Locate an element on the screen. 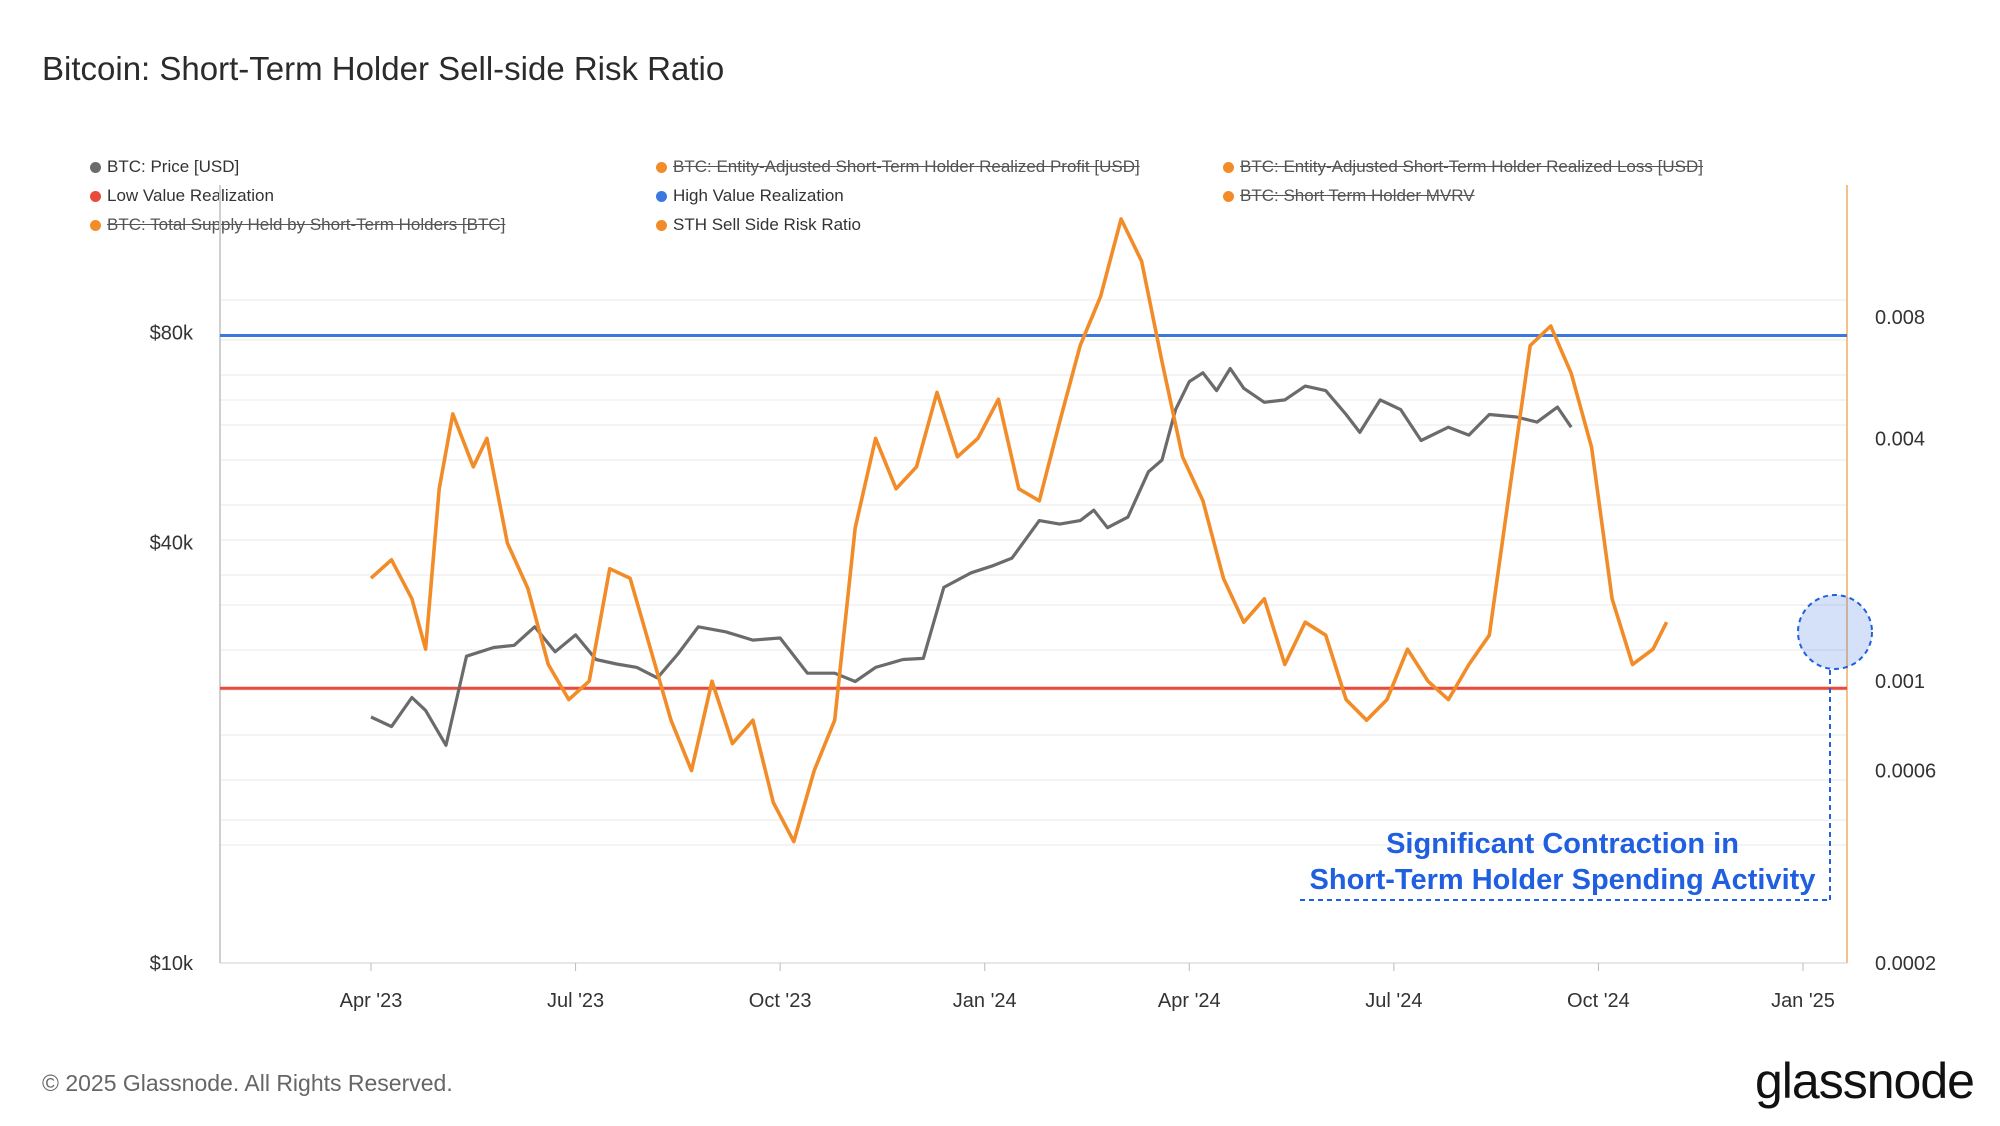 This screenshot has height=1126, width=2000. glassnode-logo: glassnode is located at coordinates (1865, 1081).